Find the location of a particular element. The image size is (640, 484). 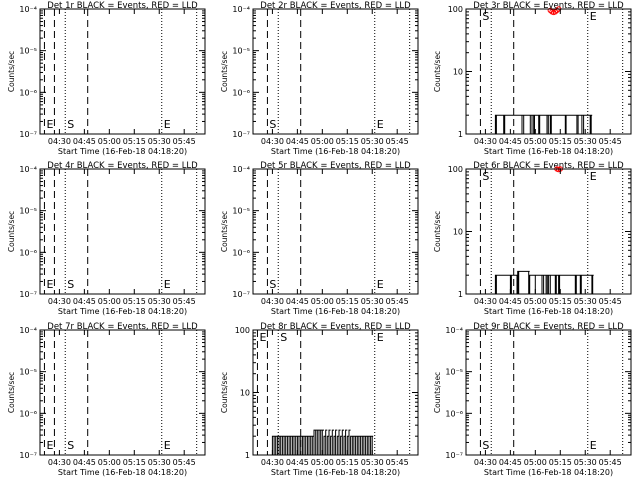

chart-title: Det 8r BLACK = Events, RED = LLD is located at coordinates (335, 327).